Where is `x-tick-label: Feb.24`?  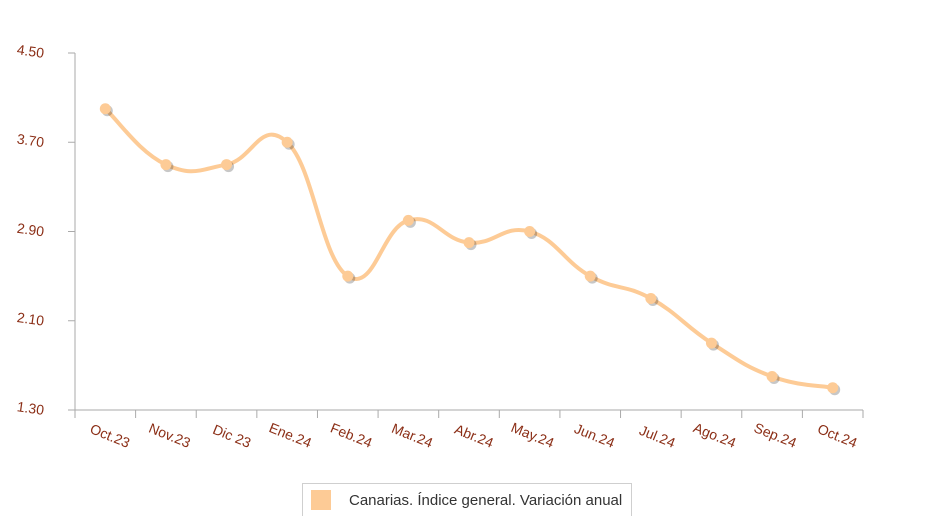 x-tick-label: Feb.24 is located at coordinates (351, 435).